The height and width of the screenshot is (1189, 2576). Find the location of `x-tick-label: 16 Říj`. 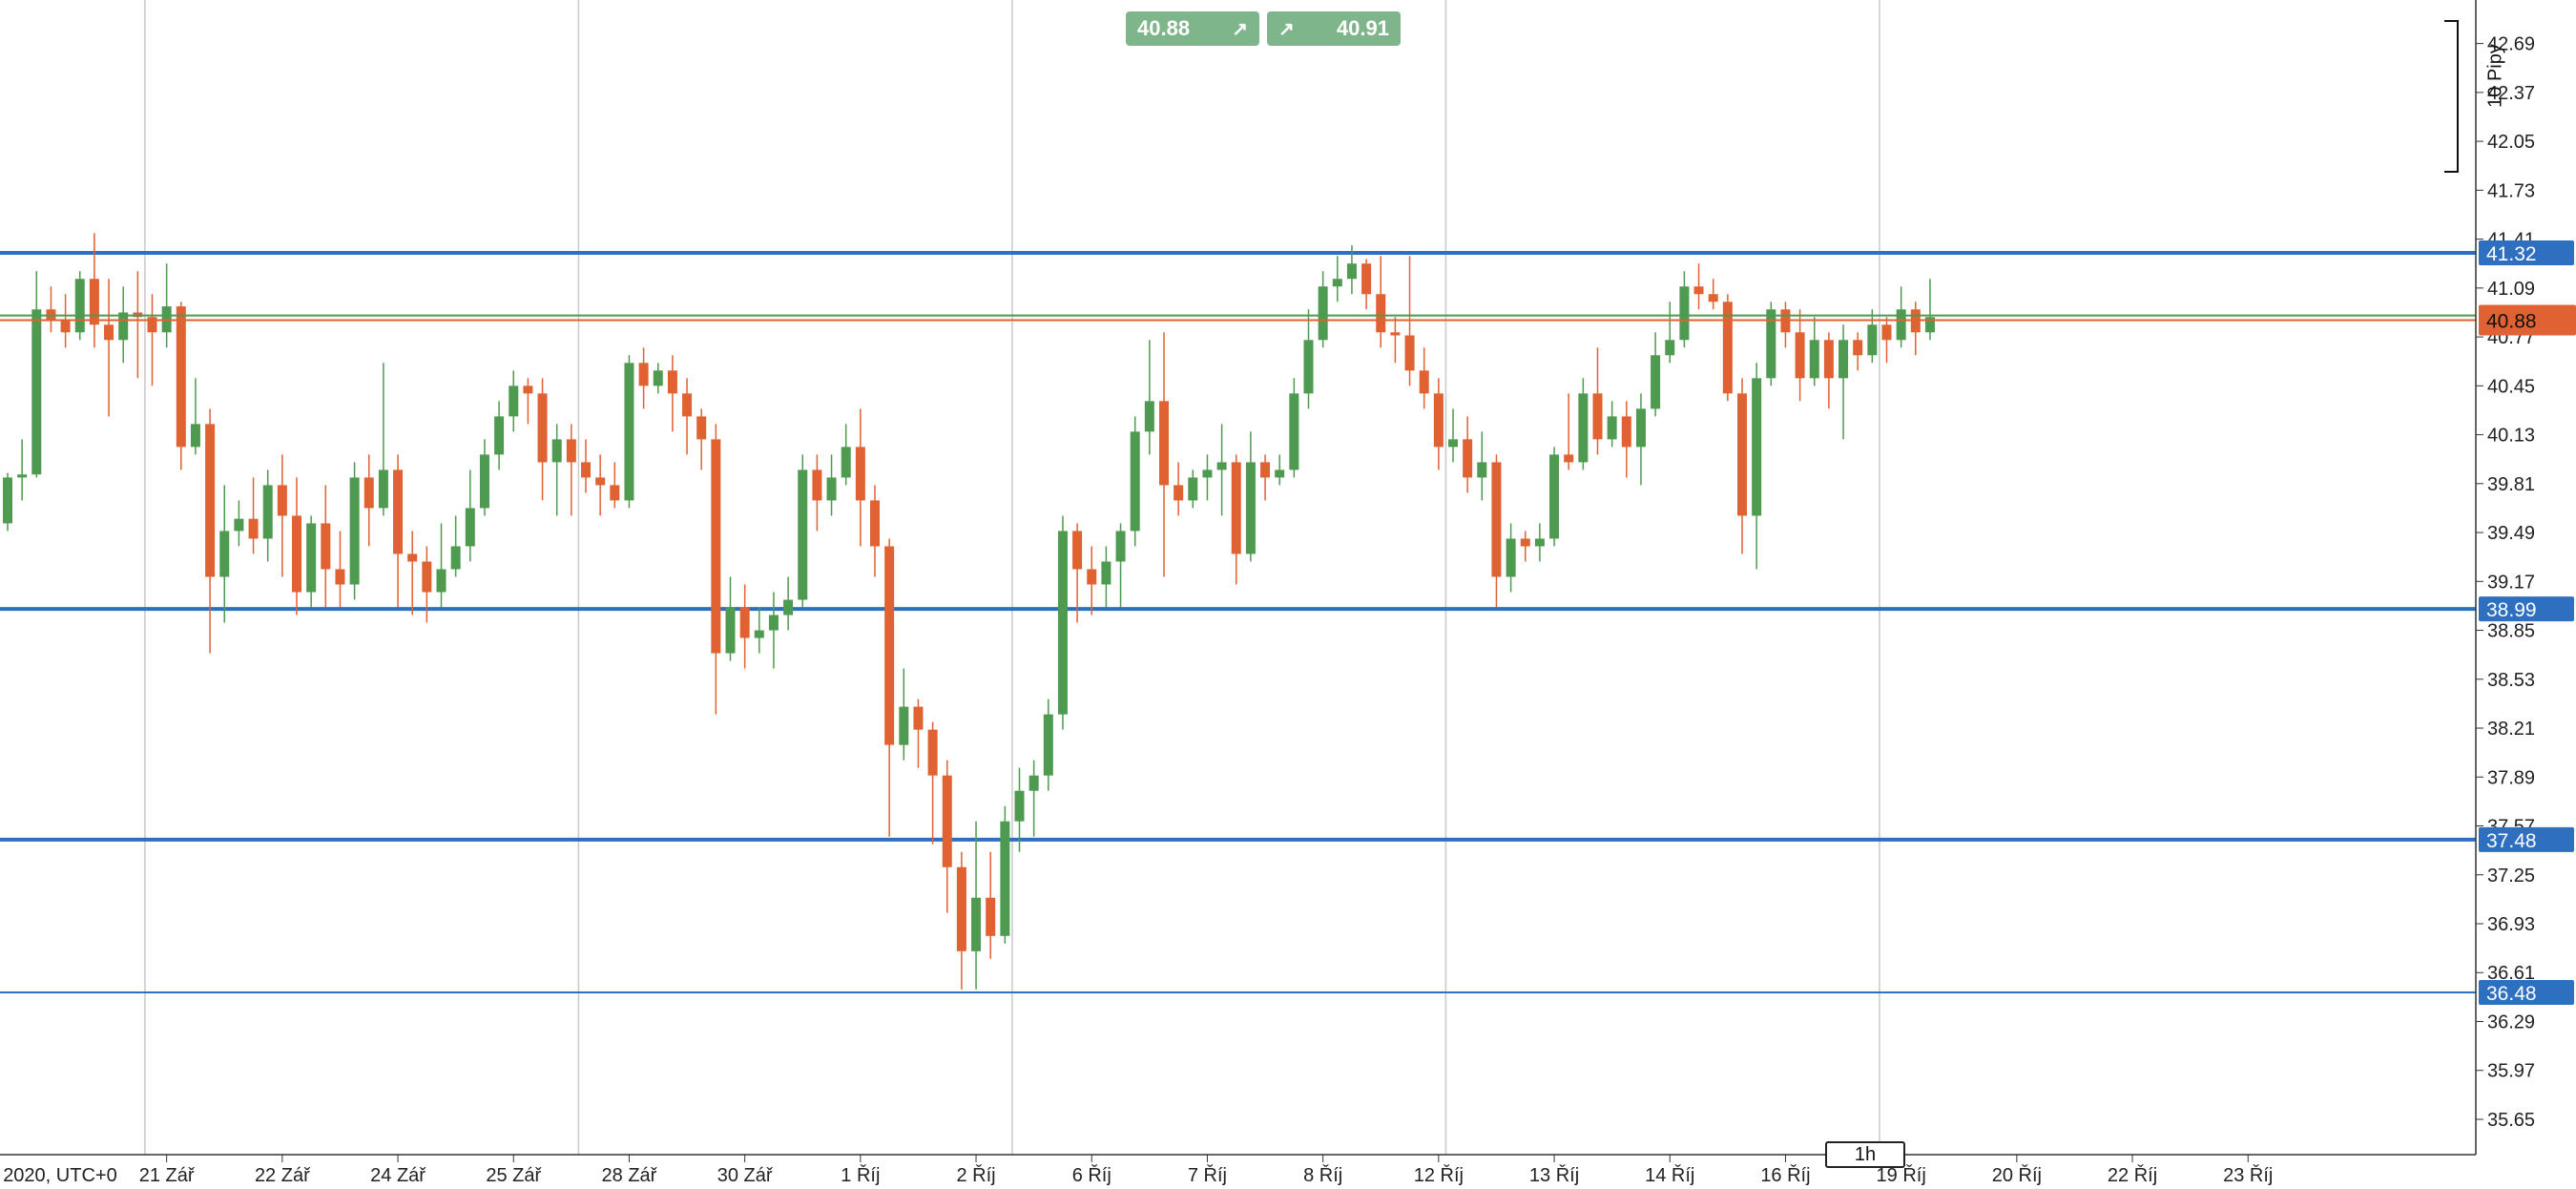

x-tick-label: 16 Říj is located at coordinates (1785, 1175).